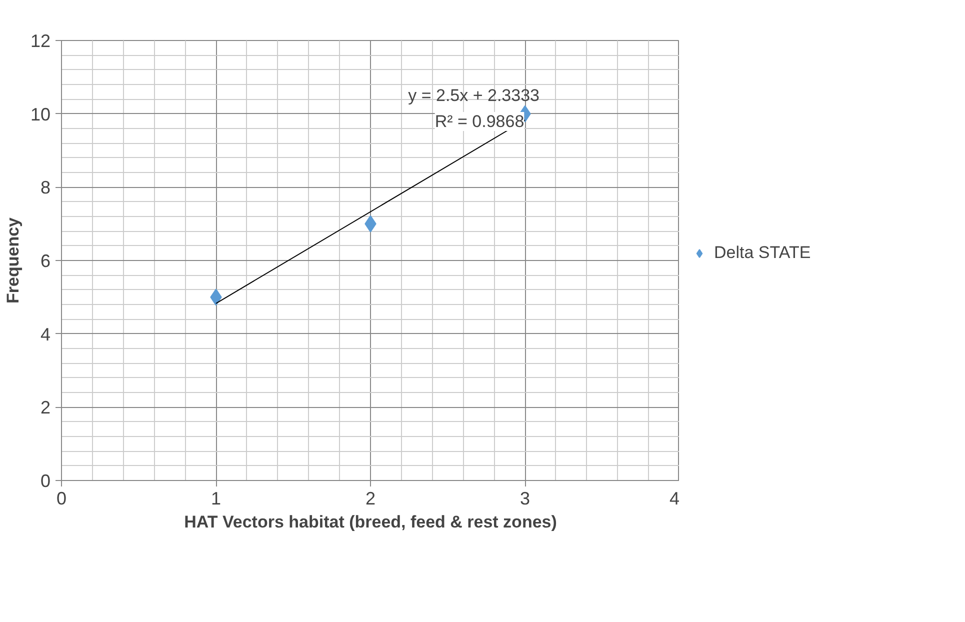 This screenshot has width=965, height=622. Describe the element at coordinates (45, 261) in the screenshot. I see `y-tick-label: 6` at that location.